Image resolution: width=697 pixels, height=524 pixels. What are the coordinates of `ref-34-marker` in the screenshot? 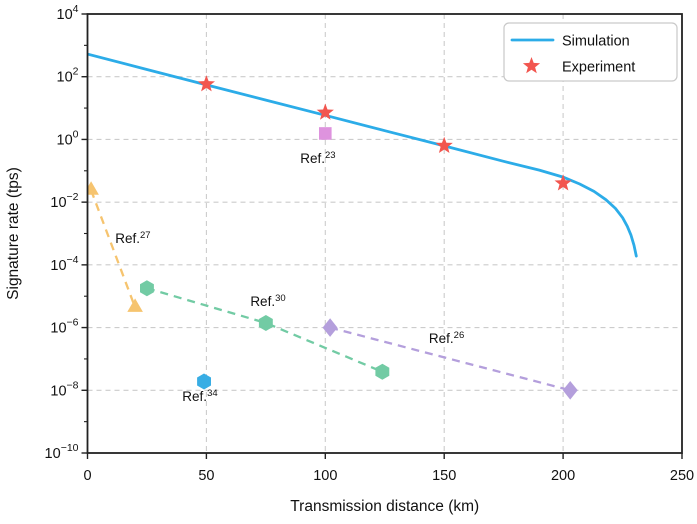 It's located at (204, 381).